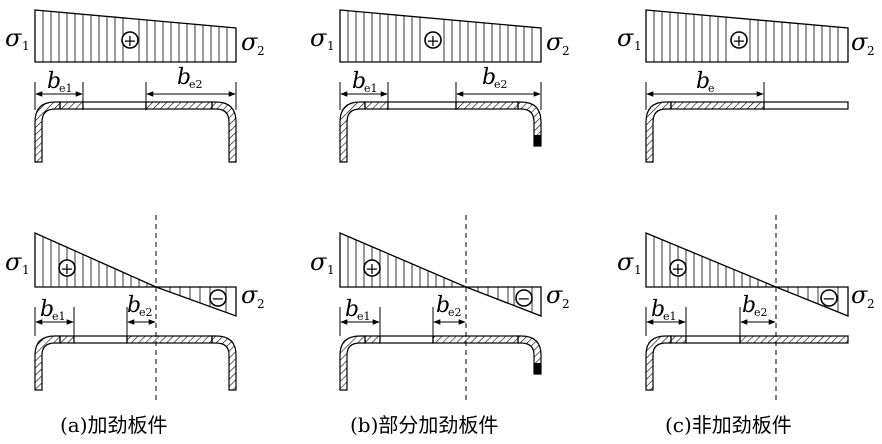 The image size is (882, 444). I want to click on panel-b-top-stress: + σ 1 σ 2, so click(440, 36).